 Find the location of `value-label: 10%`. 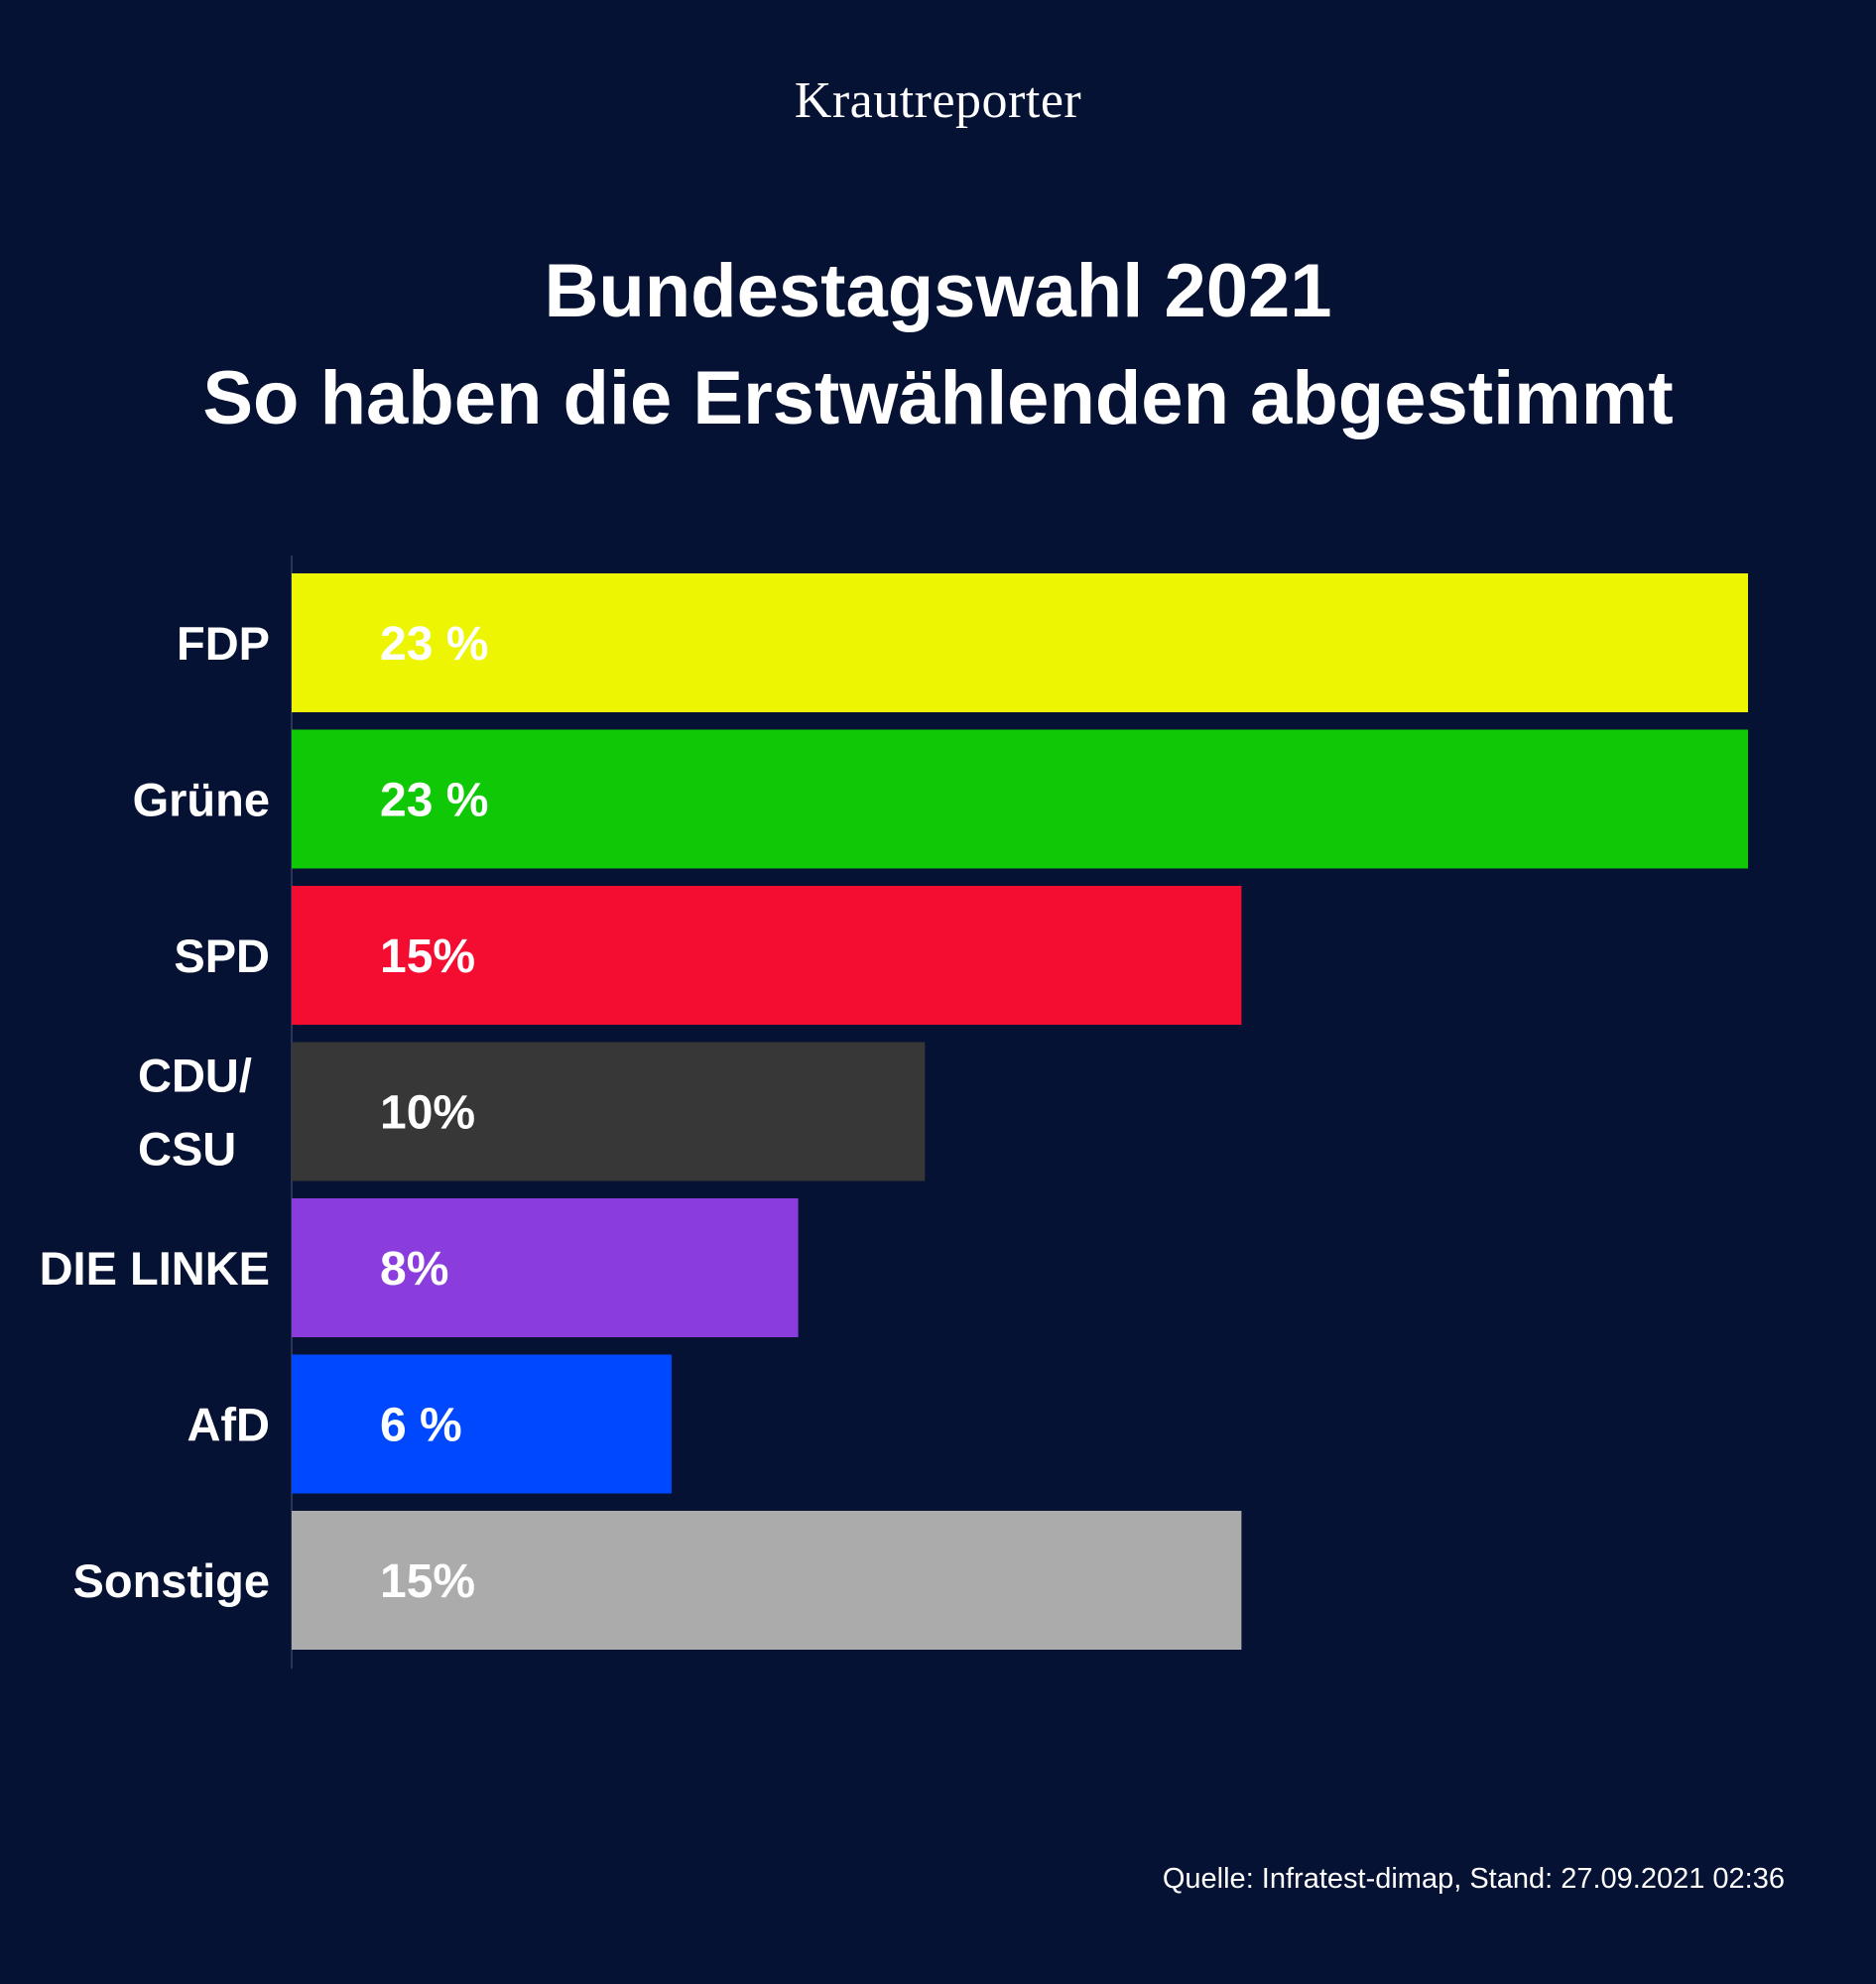

value-label: 10% is located at coordinates (427, 1113).